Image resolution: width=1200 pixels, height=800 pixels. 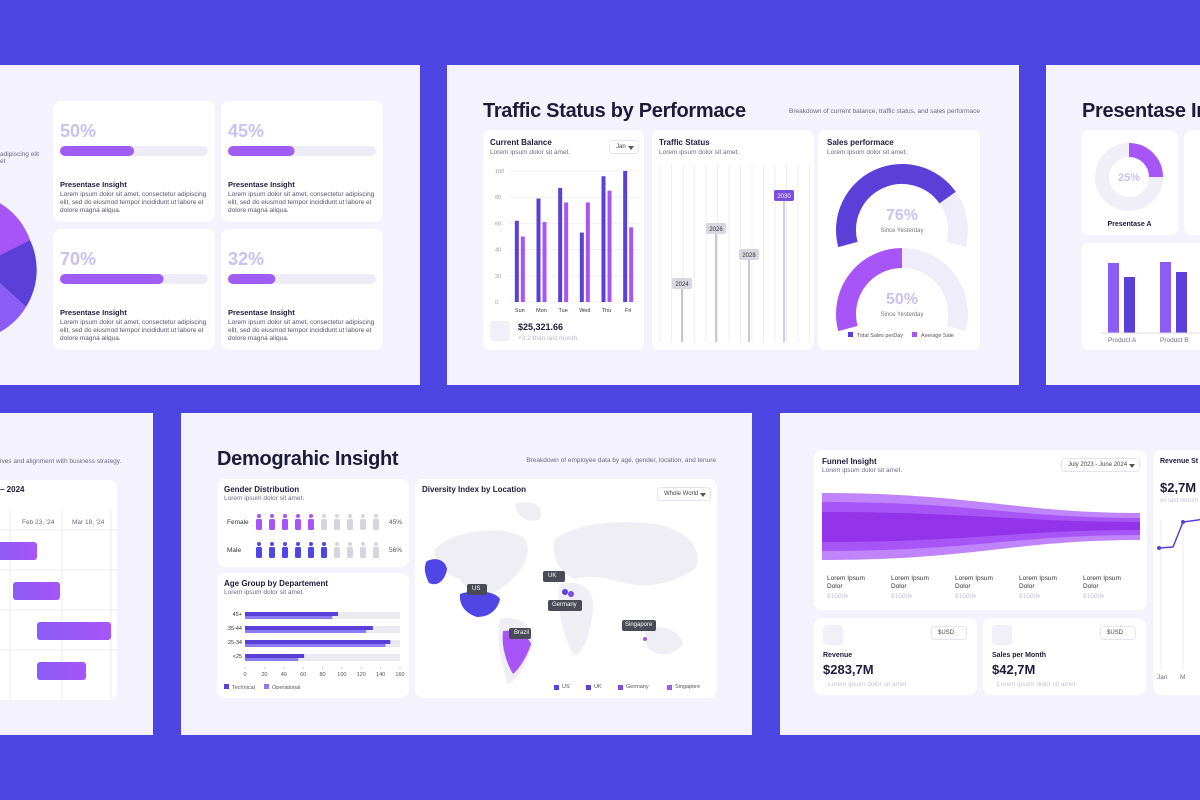 I want to click on revenue-stream-card: Revenue St $2,7M vs last month Jan M, so click(x=1176, y=572).